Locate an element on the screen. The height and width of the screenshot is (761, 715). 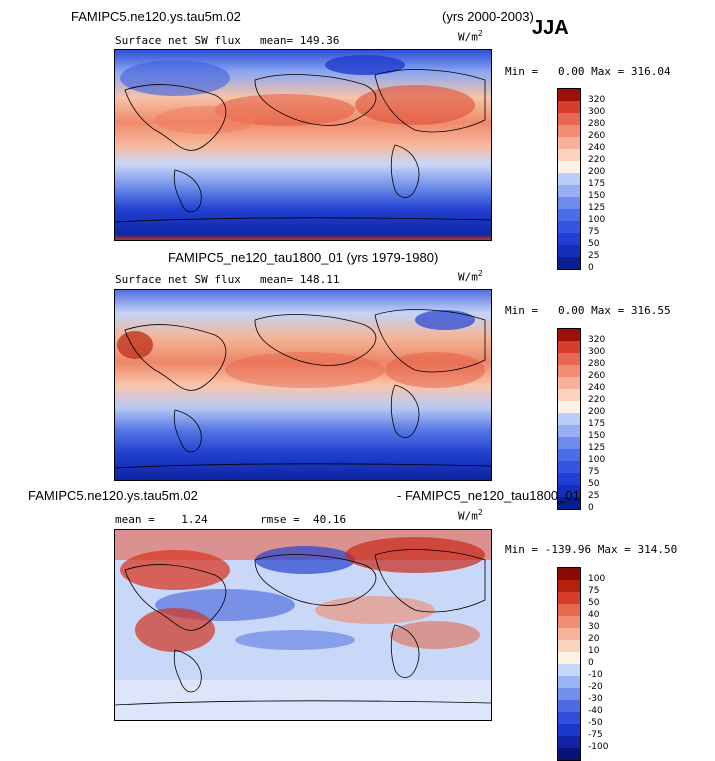
panel3-title-left: FAMIPC5.ne120.ys.tau5m.02 is located at coordinates (113, 495).